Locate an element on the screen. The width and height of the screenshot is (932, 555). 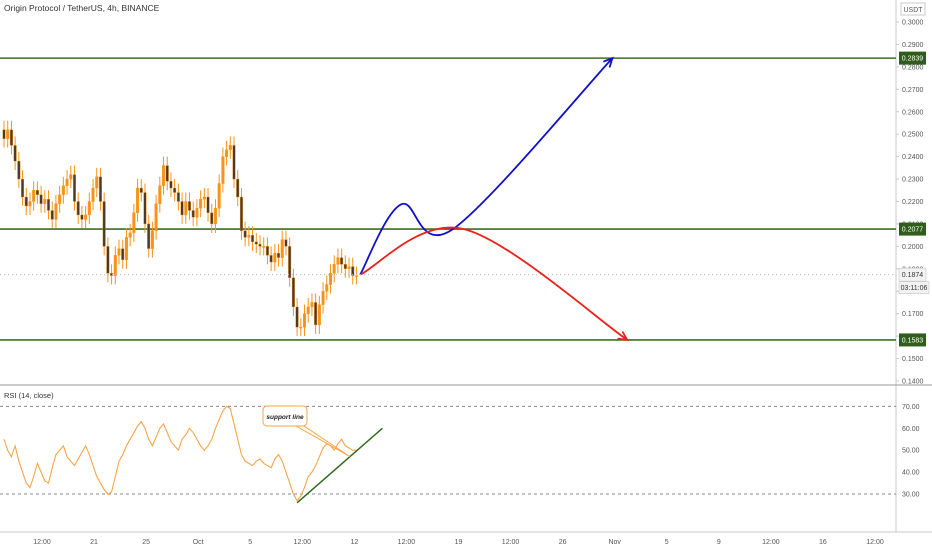
rsi-tick-label: 40.00 is located at coordinates (911, 473).